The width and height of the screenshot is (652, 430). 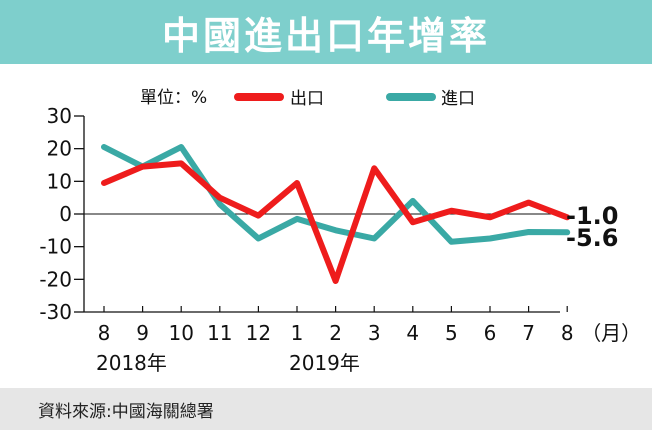 I want to click on x-tick-label: 1, so click(x=297, y=333).